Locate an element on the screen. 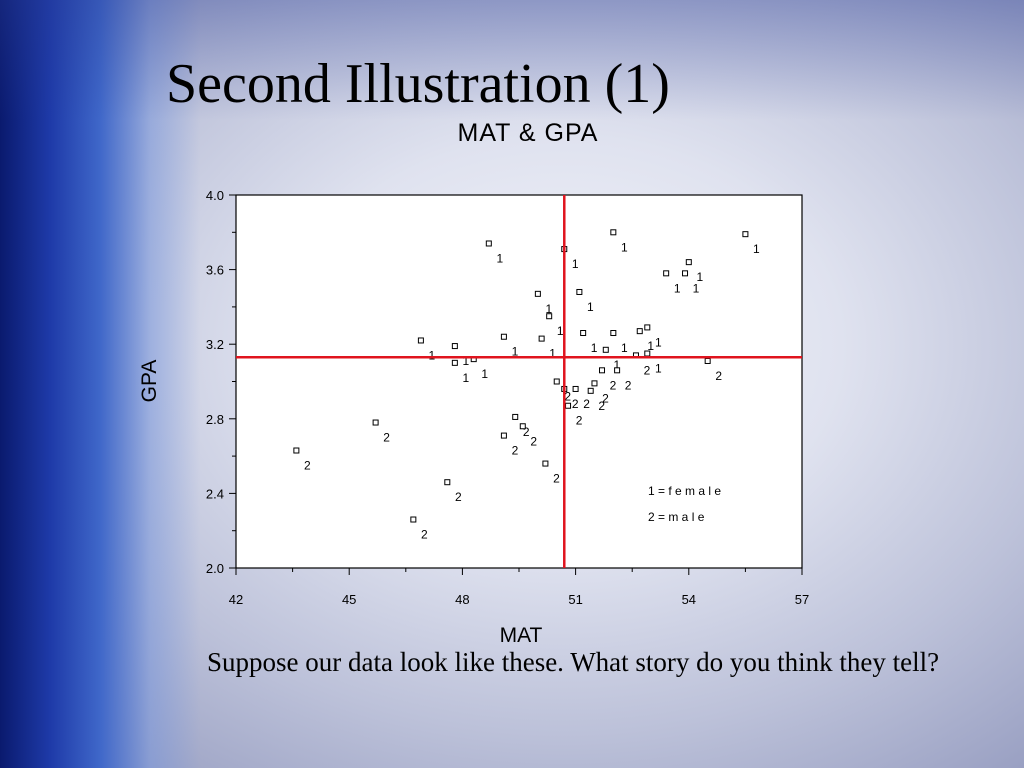  y-axis: 2.0 2.4 2.8 3.2 3.6 4.0 is located at coordinates (221, 382).